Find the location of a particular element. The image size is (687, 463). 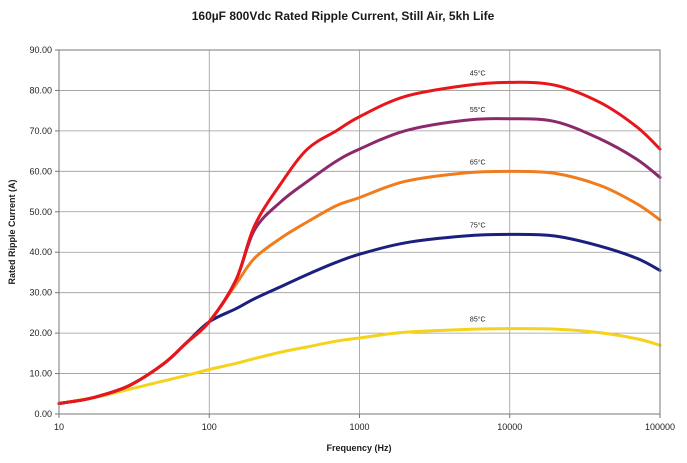

y-tick-label: 50.00 is located at coordinates (40, 212).